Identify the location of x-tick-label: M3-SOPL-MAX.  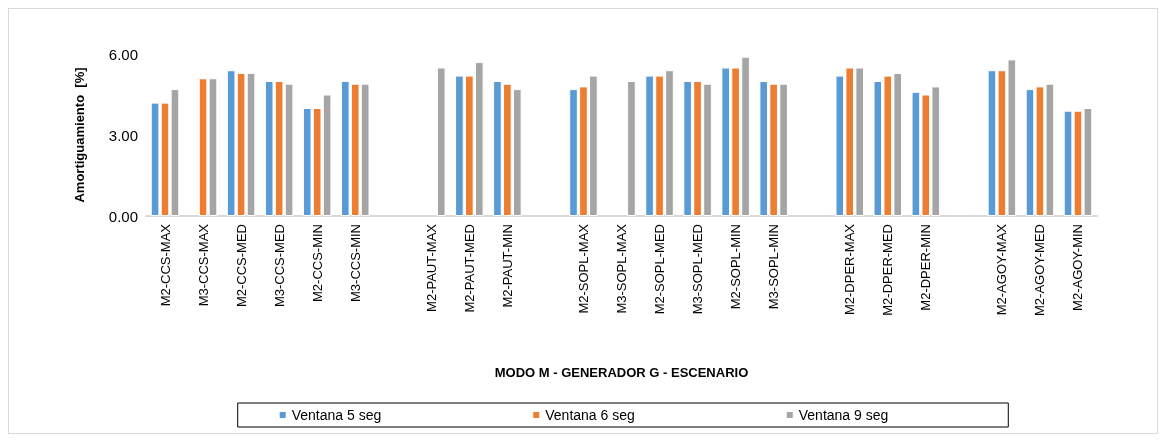
(621, 268).